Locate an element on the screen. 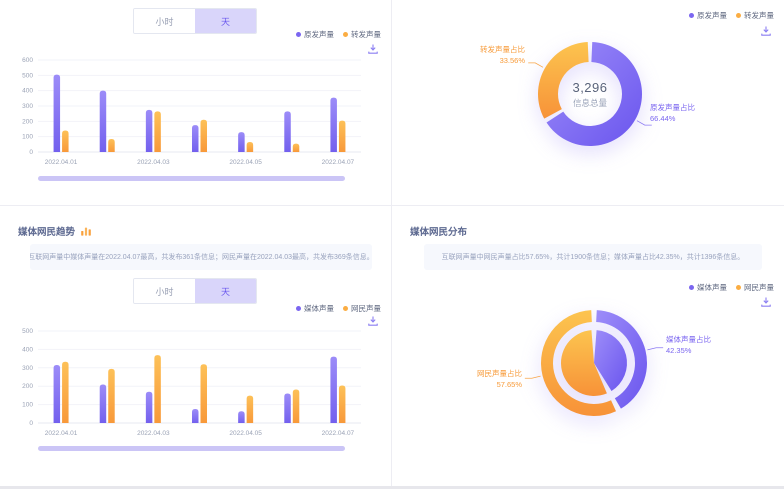 The width and height of the screenshot is (784, 489). svg-text: 600 is located at coordinates (27, 60).